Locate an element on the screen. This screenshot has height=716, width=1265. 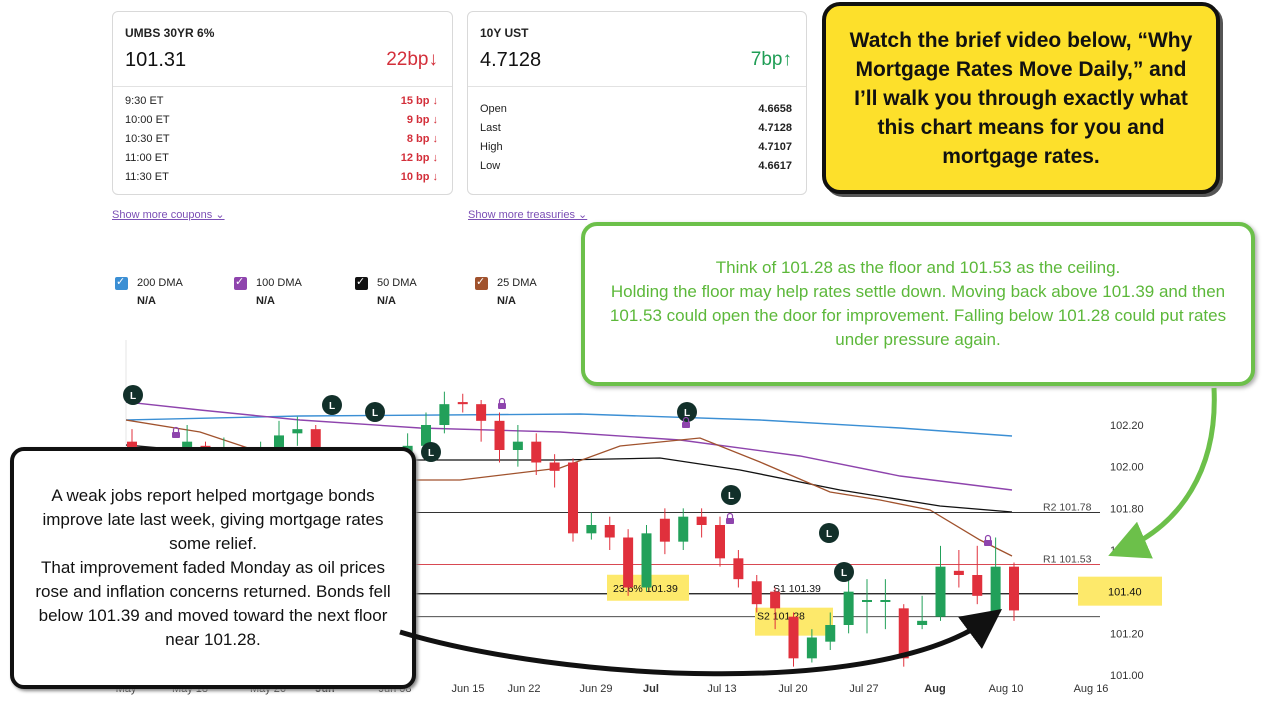
level-label: R1 101.53 is located at coordinates (1067, 560).